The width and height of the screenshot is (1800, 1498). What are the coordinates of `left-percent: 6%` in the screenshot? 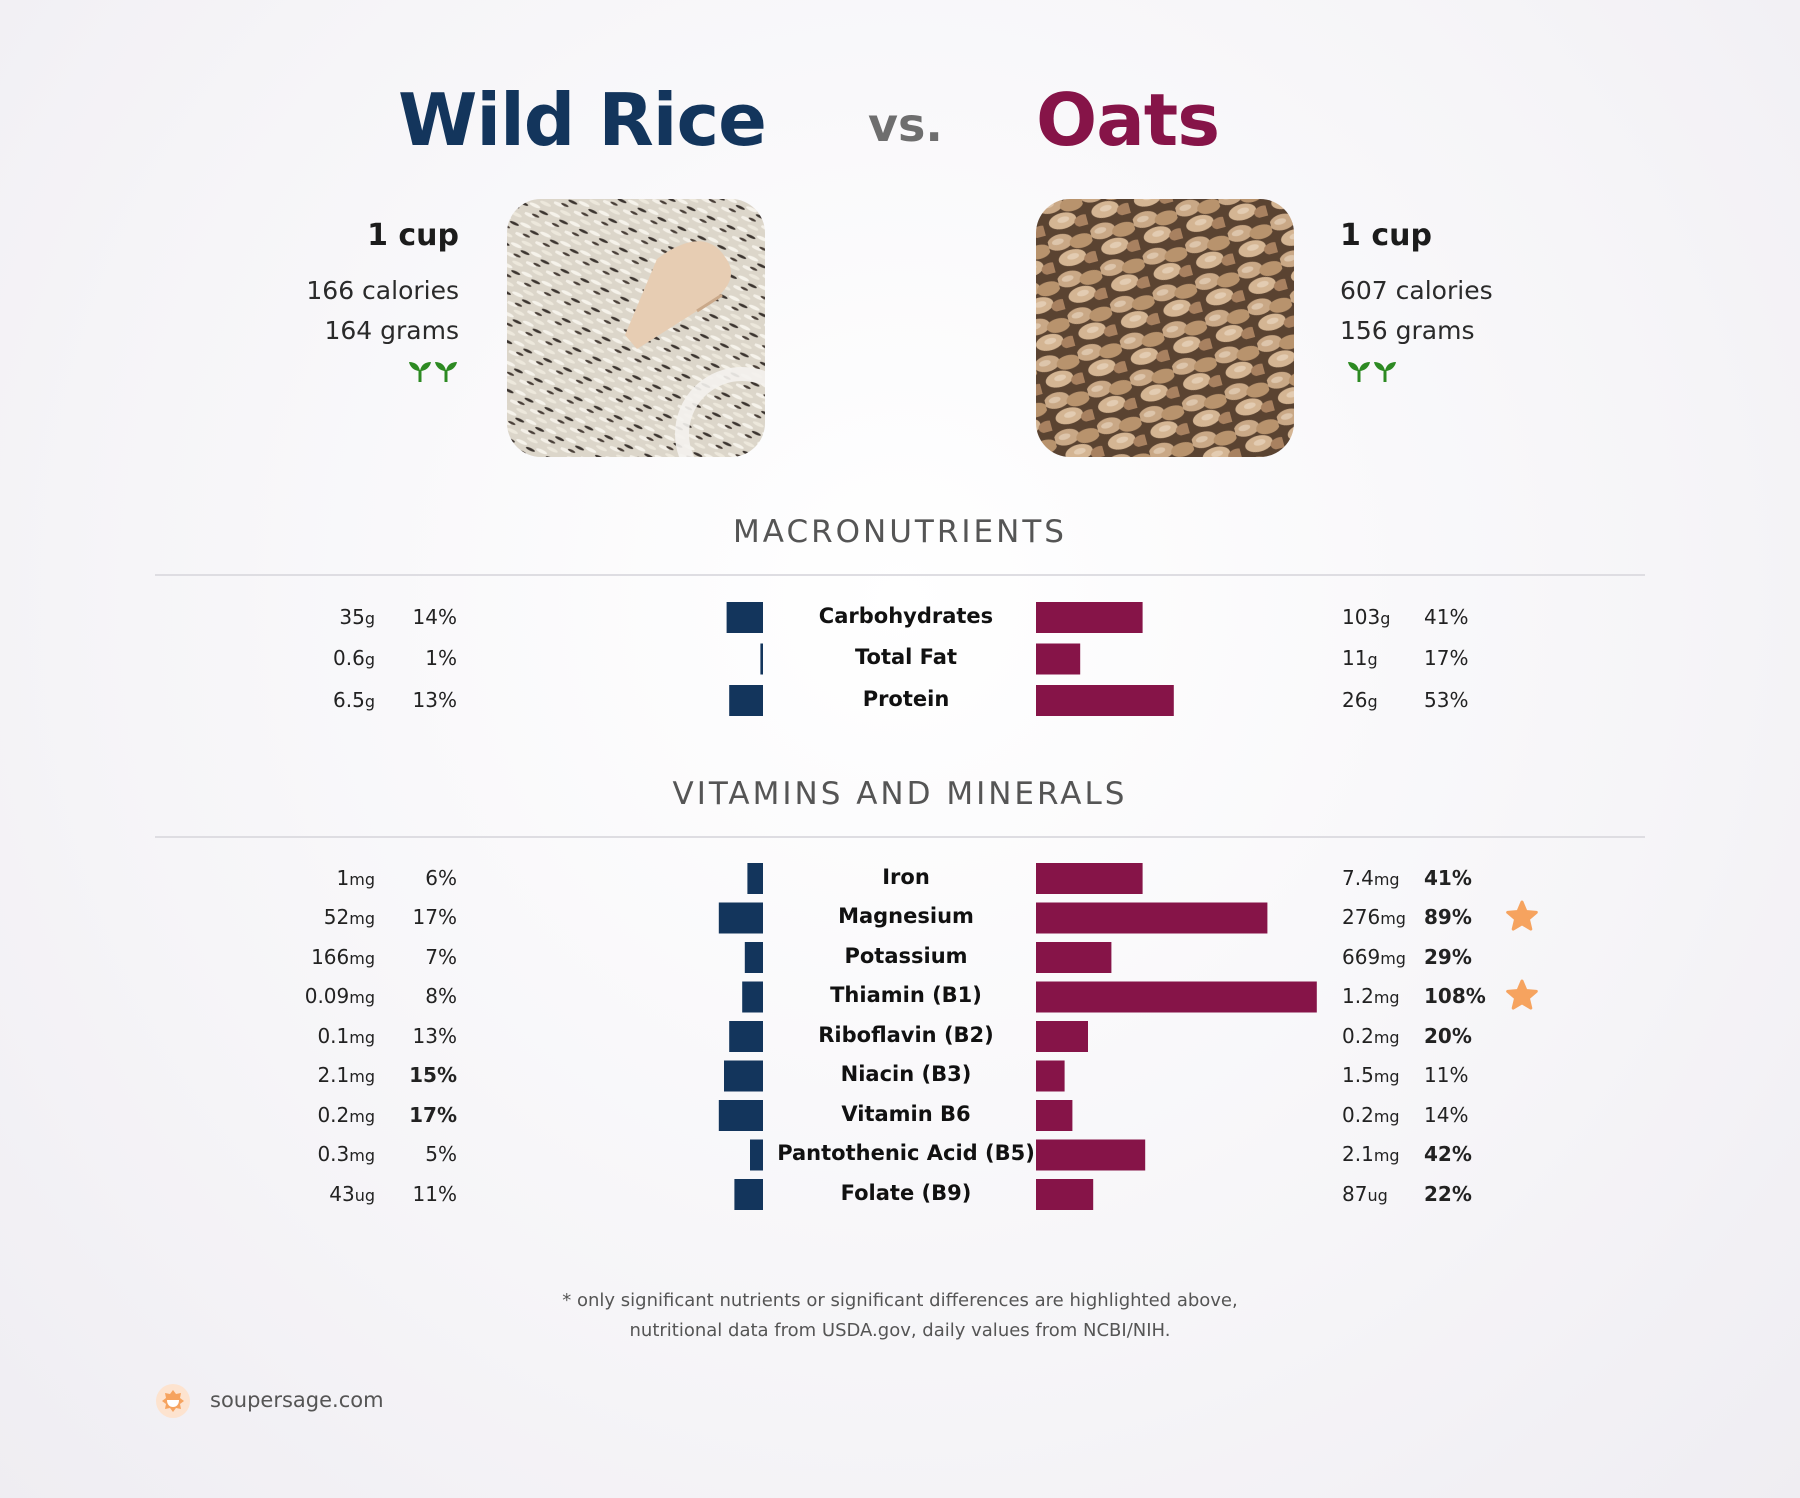 It's located at (441, 877).